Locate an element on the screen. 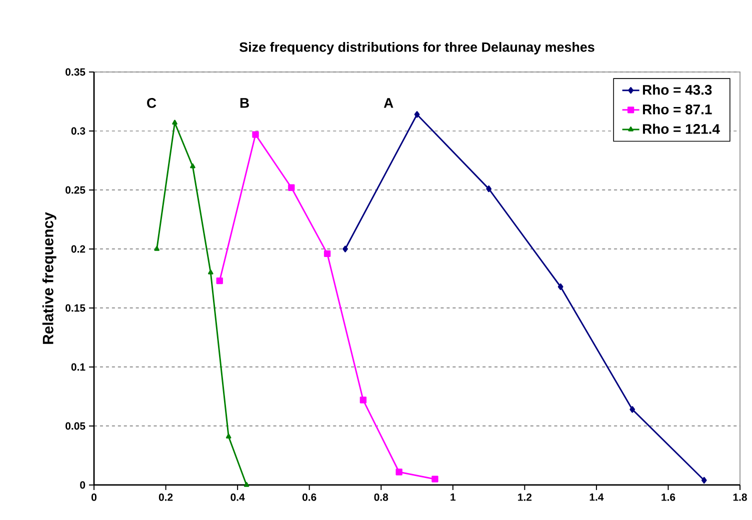  chart-title: Size frequency distributions for three Delaunay meshes is located at coordinates (417, 48).